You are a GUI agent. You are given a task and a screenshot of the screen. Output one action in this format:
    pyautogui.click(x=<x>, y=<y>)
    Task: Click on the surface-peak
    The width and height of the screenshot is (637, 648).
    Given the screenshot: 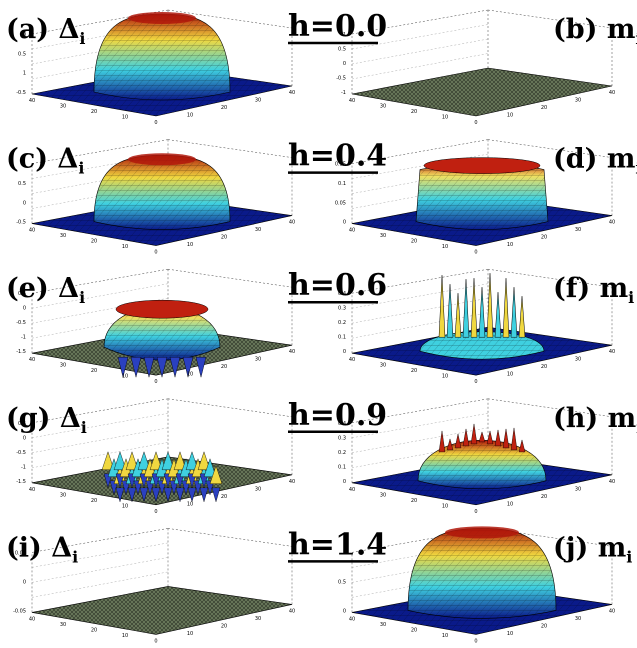 What is the action you would take?
    pyautogui.click(x=162, y=18)
    